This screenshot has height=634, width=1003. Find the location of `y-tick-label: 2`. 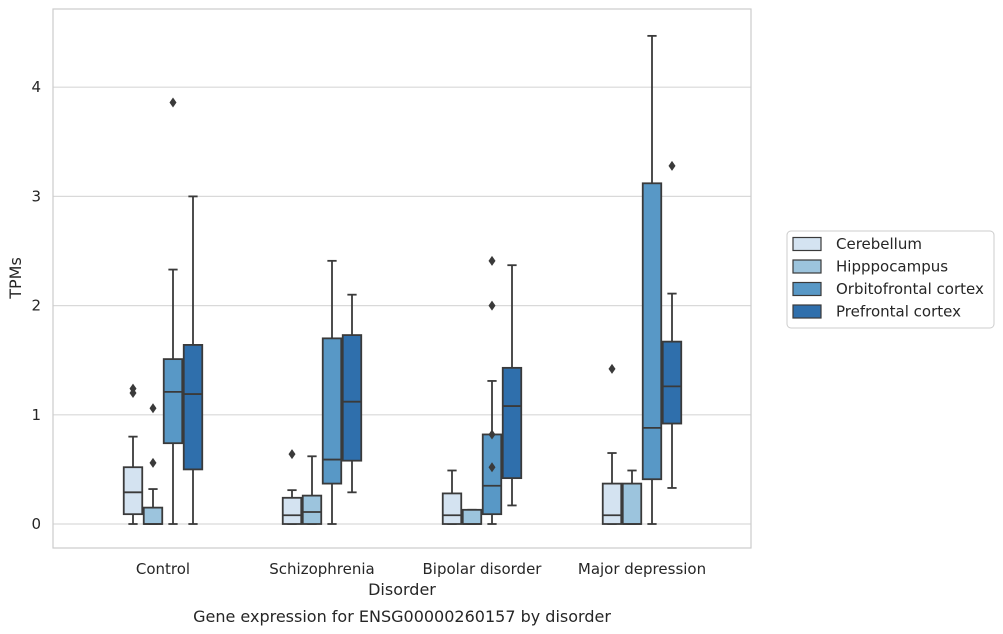

y-tick-label: 2 is located at coordinates (36, 306).